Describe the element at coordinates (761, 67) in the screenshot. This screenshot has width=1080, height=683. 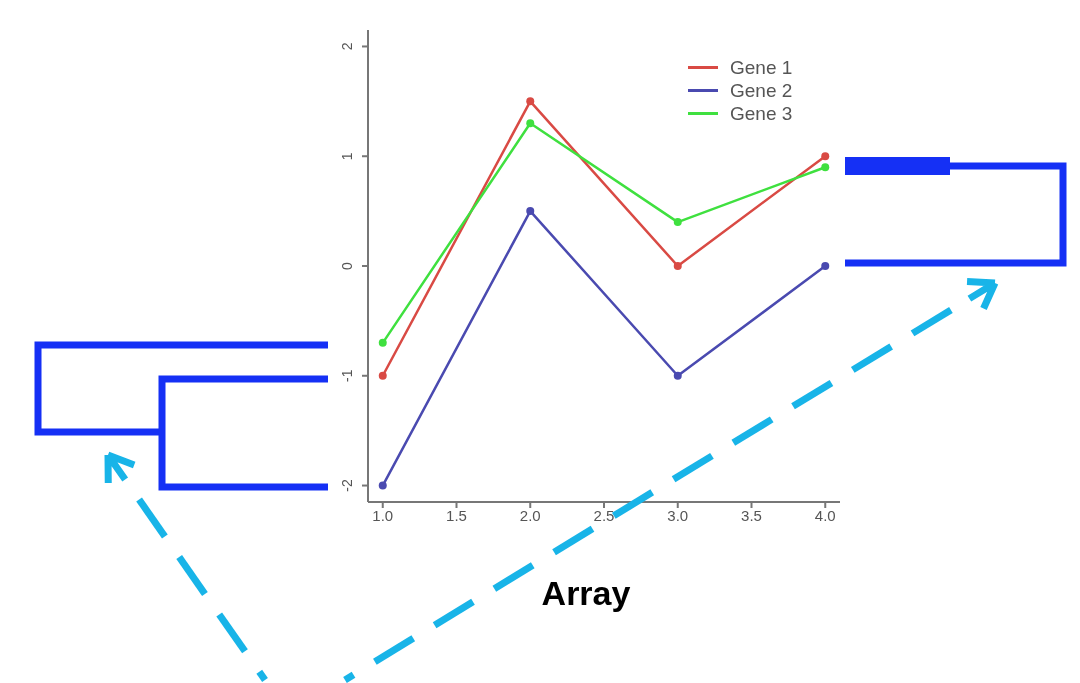
I see `legend-label: Gene 1` at that location.